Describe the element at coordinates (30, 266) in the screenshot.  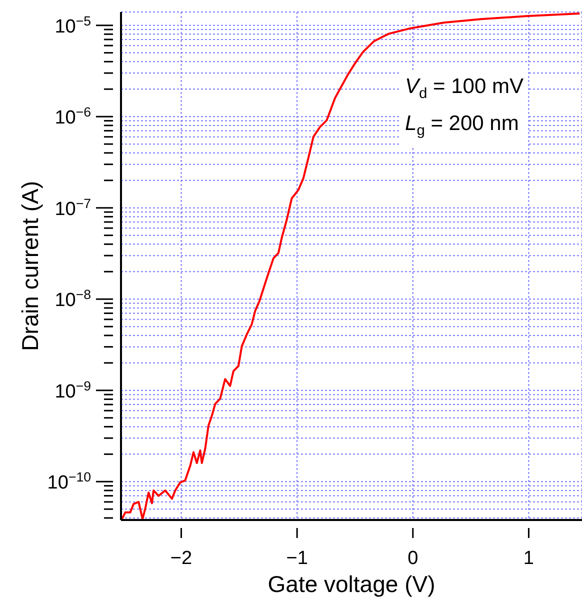
I see `y-axis-title: Drain current (A)` at that location.